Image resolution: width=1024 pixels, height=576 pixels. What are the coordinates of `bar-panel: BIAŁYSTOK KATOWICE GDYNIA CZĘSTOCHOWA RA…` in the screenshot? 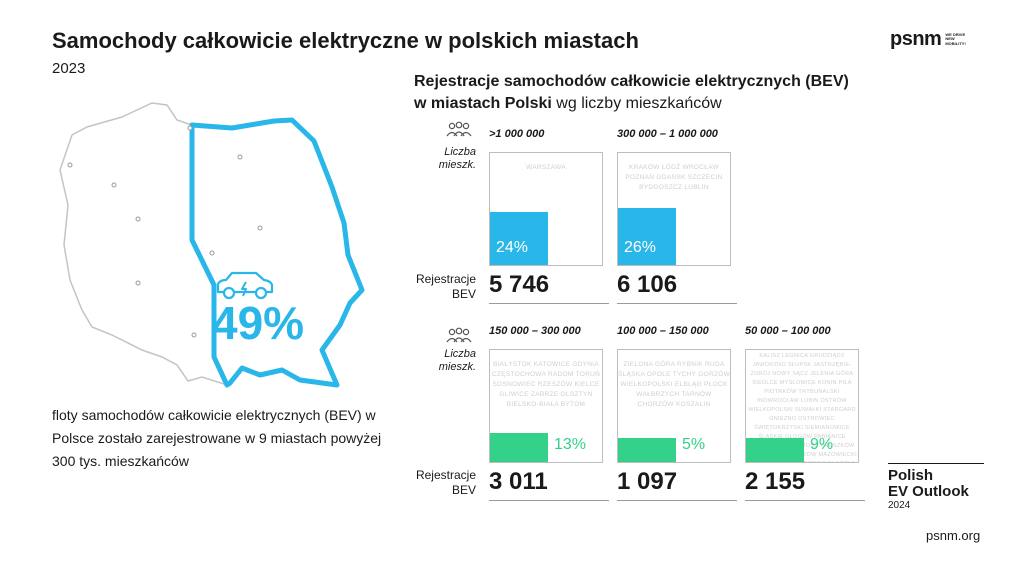 It's located at (546, 406).